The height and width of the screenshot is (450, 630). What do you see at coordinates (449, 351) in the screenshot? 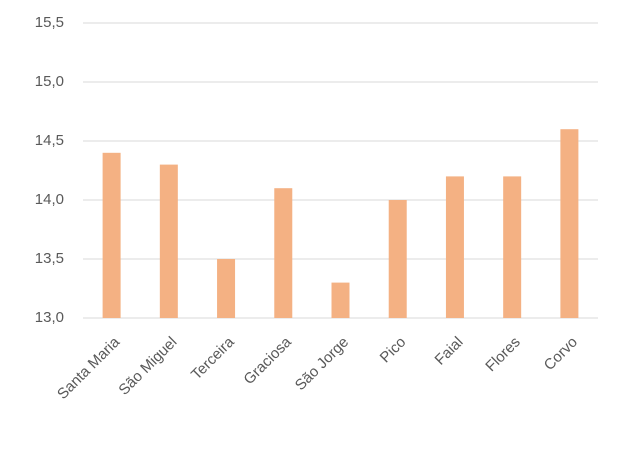
I see `x-tick-label: Faial` at bounding box center [449, 351].